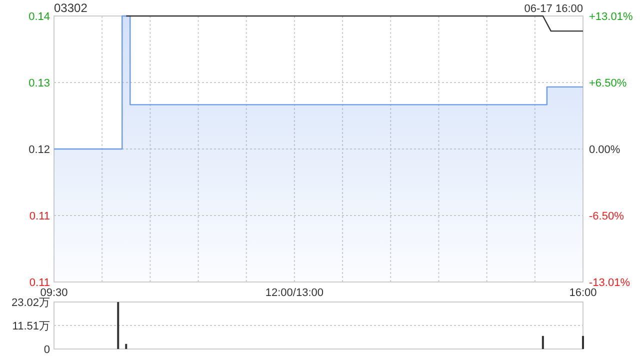 The width and height of the screenshot is (640, 360). Describe the element at coordinates (54, 293) in the screenshot. I see `x-tick-label: 09:30` at that location.